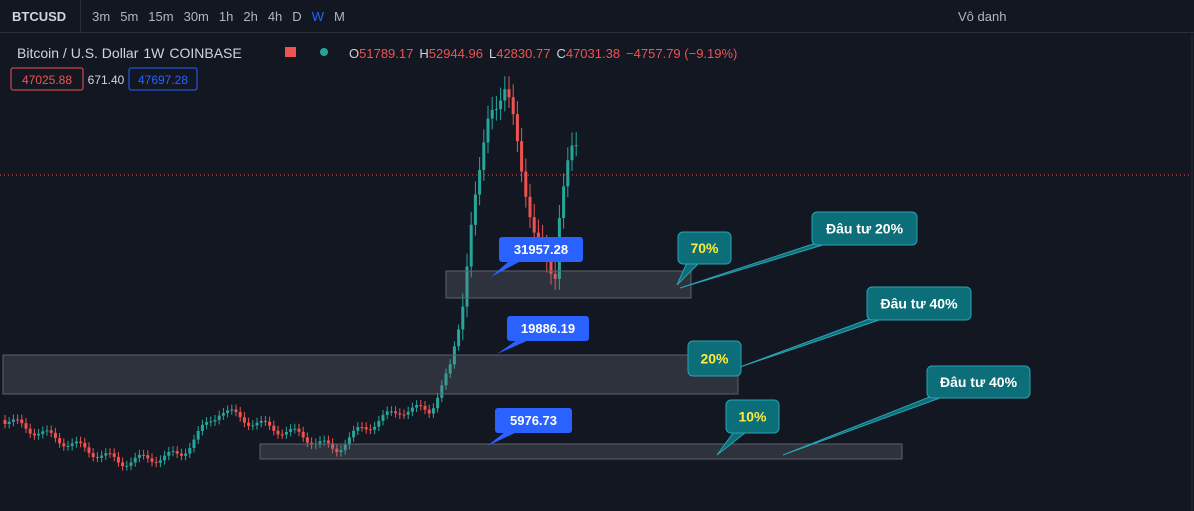 The width and height of the screenshot is (1194, 511). What do you see at coordinates (205, 53) in the screenshot?
I see `legend-part: COINBASE` at bounding box center [205, 53].